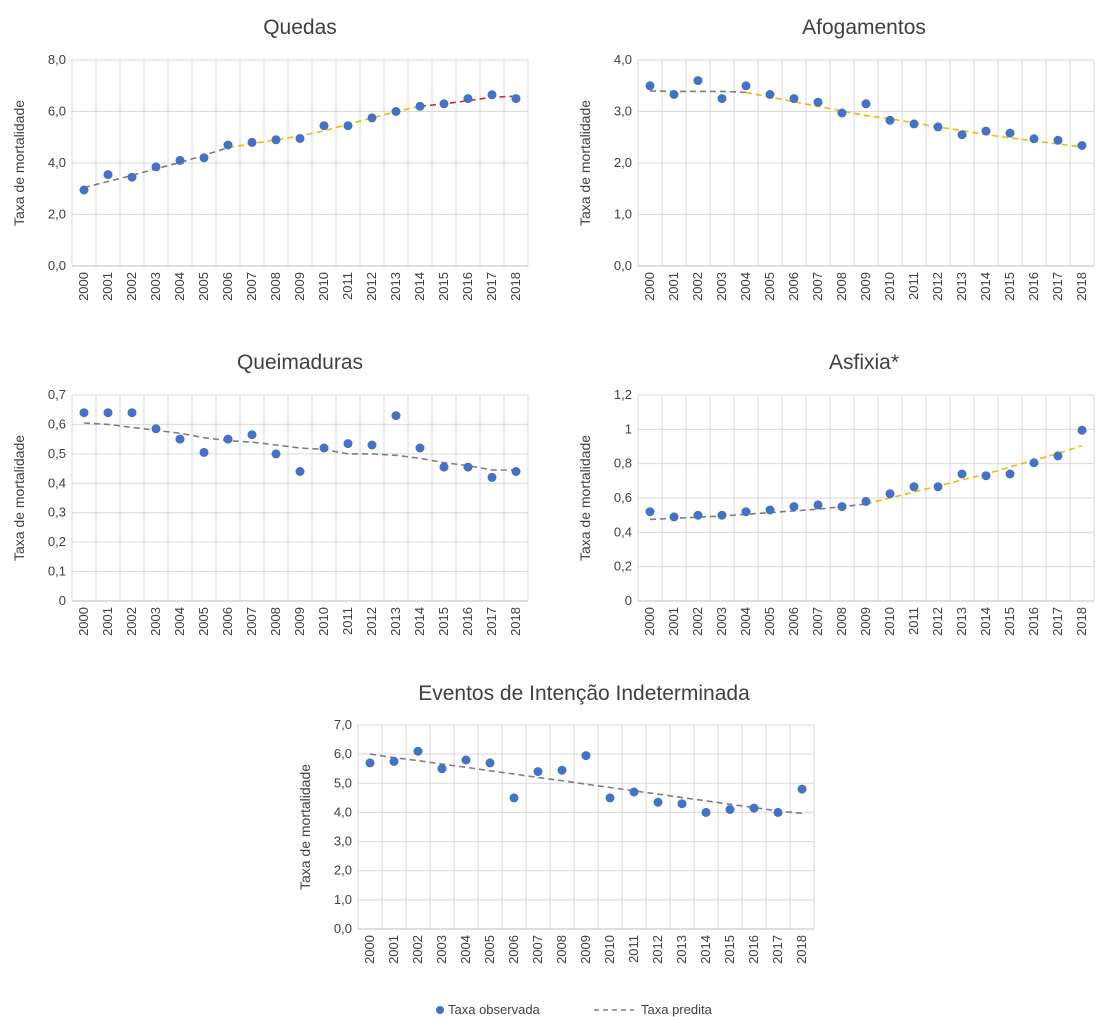 The width and height of the screenshot is (1096, 1017). What do you see at coordinates (864, 362) in the screenshot?
I see `chart-title: Asfixia*` at bounding box center [864, 362].